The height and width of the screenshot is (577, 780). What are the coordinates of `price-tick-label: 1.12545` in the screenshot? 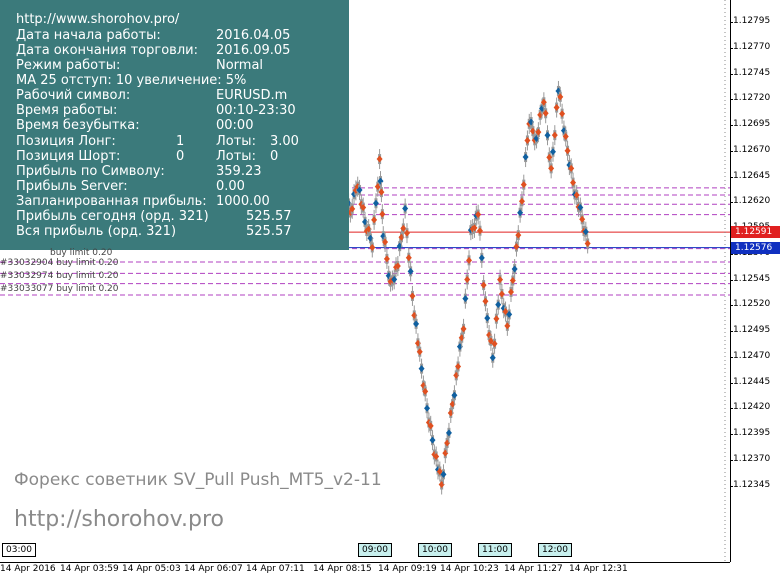 It's located at (750, 278).